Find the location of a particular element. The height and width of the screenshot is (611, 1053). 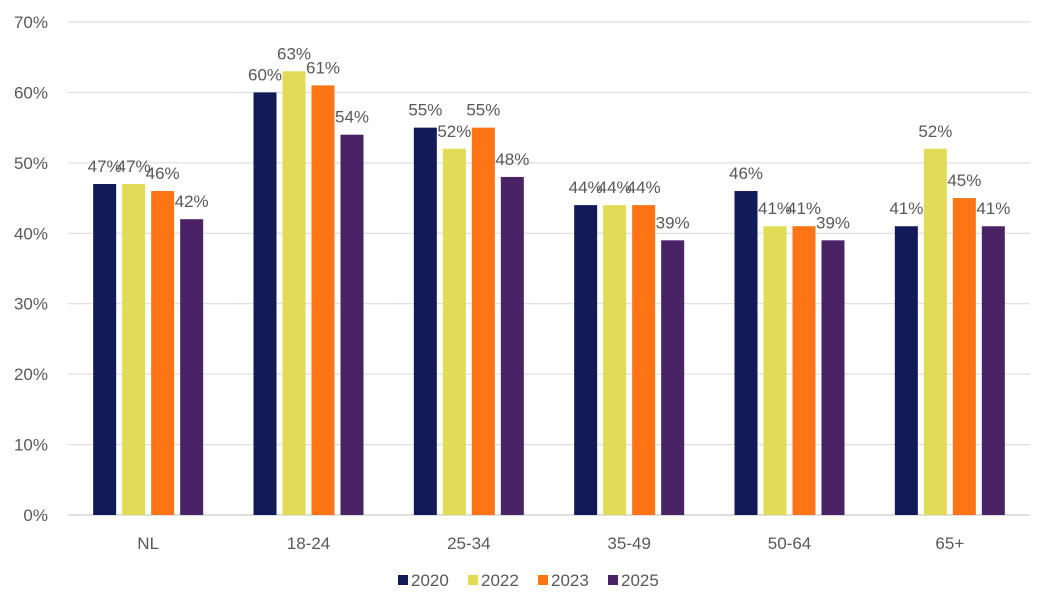

bar-2020-NL is located at coordinates (105, 349).